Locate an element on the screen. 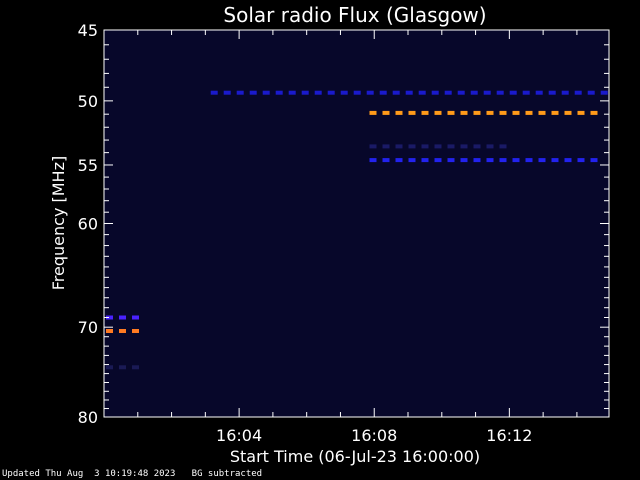 The image size is (640, 480). x-tick-label: 16:12 is located at coordinates (509, 435).